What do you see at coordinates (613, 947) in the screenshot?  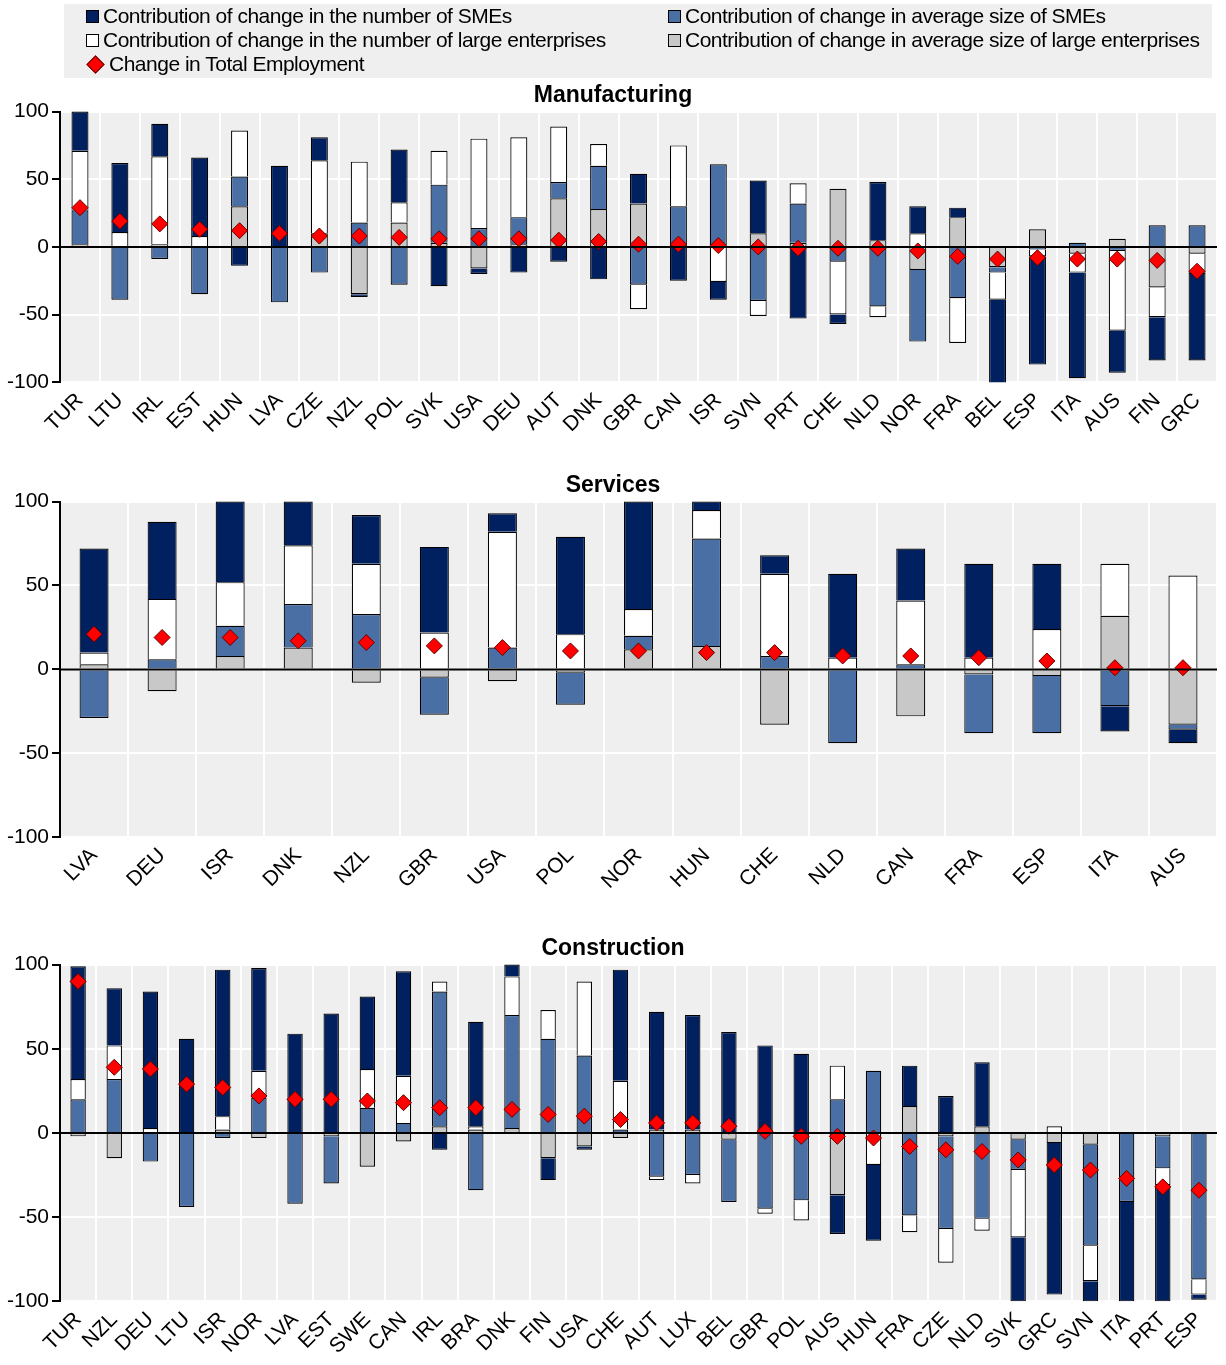 I see `chart-title: Construction` at bounding box center [613, 947].